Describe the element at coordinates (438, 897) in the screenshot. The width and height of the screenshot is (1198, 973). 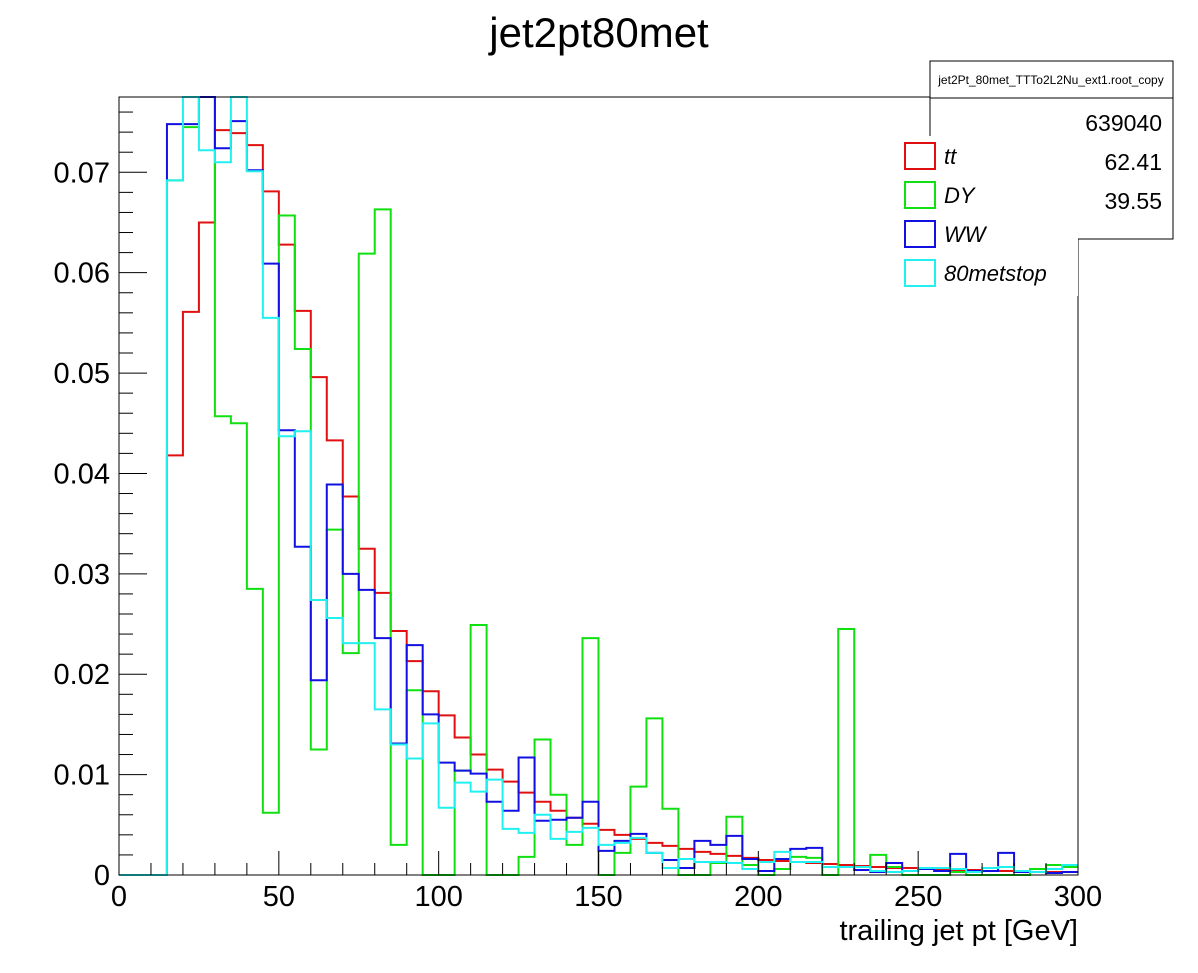
I see `x-tick-label: 100` at that location.